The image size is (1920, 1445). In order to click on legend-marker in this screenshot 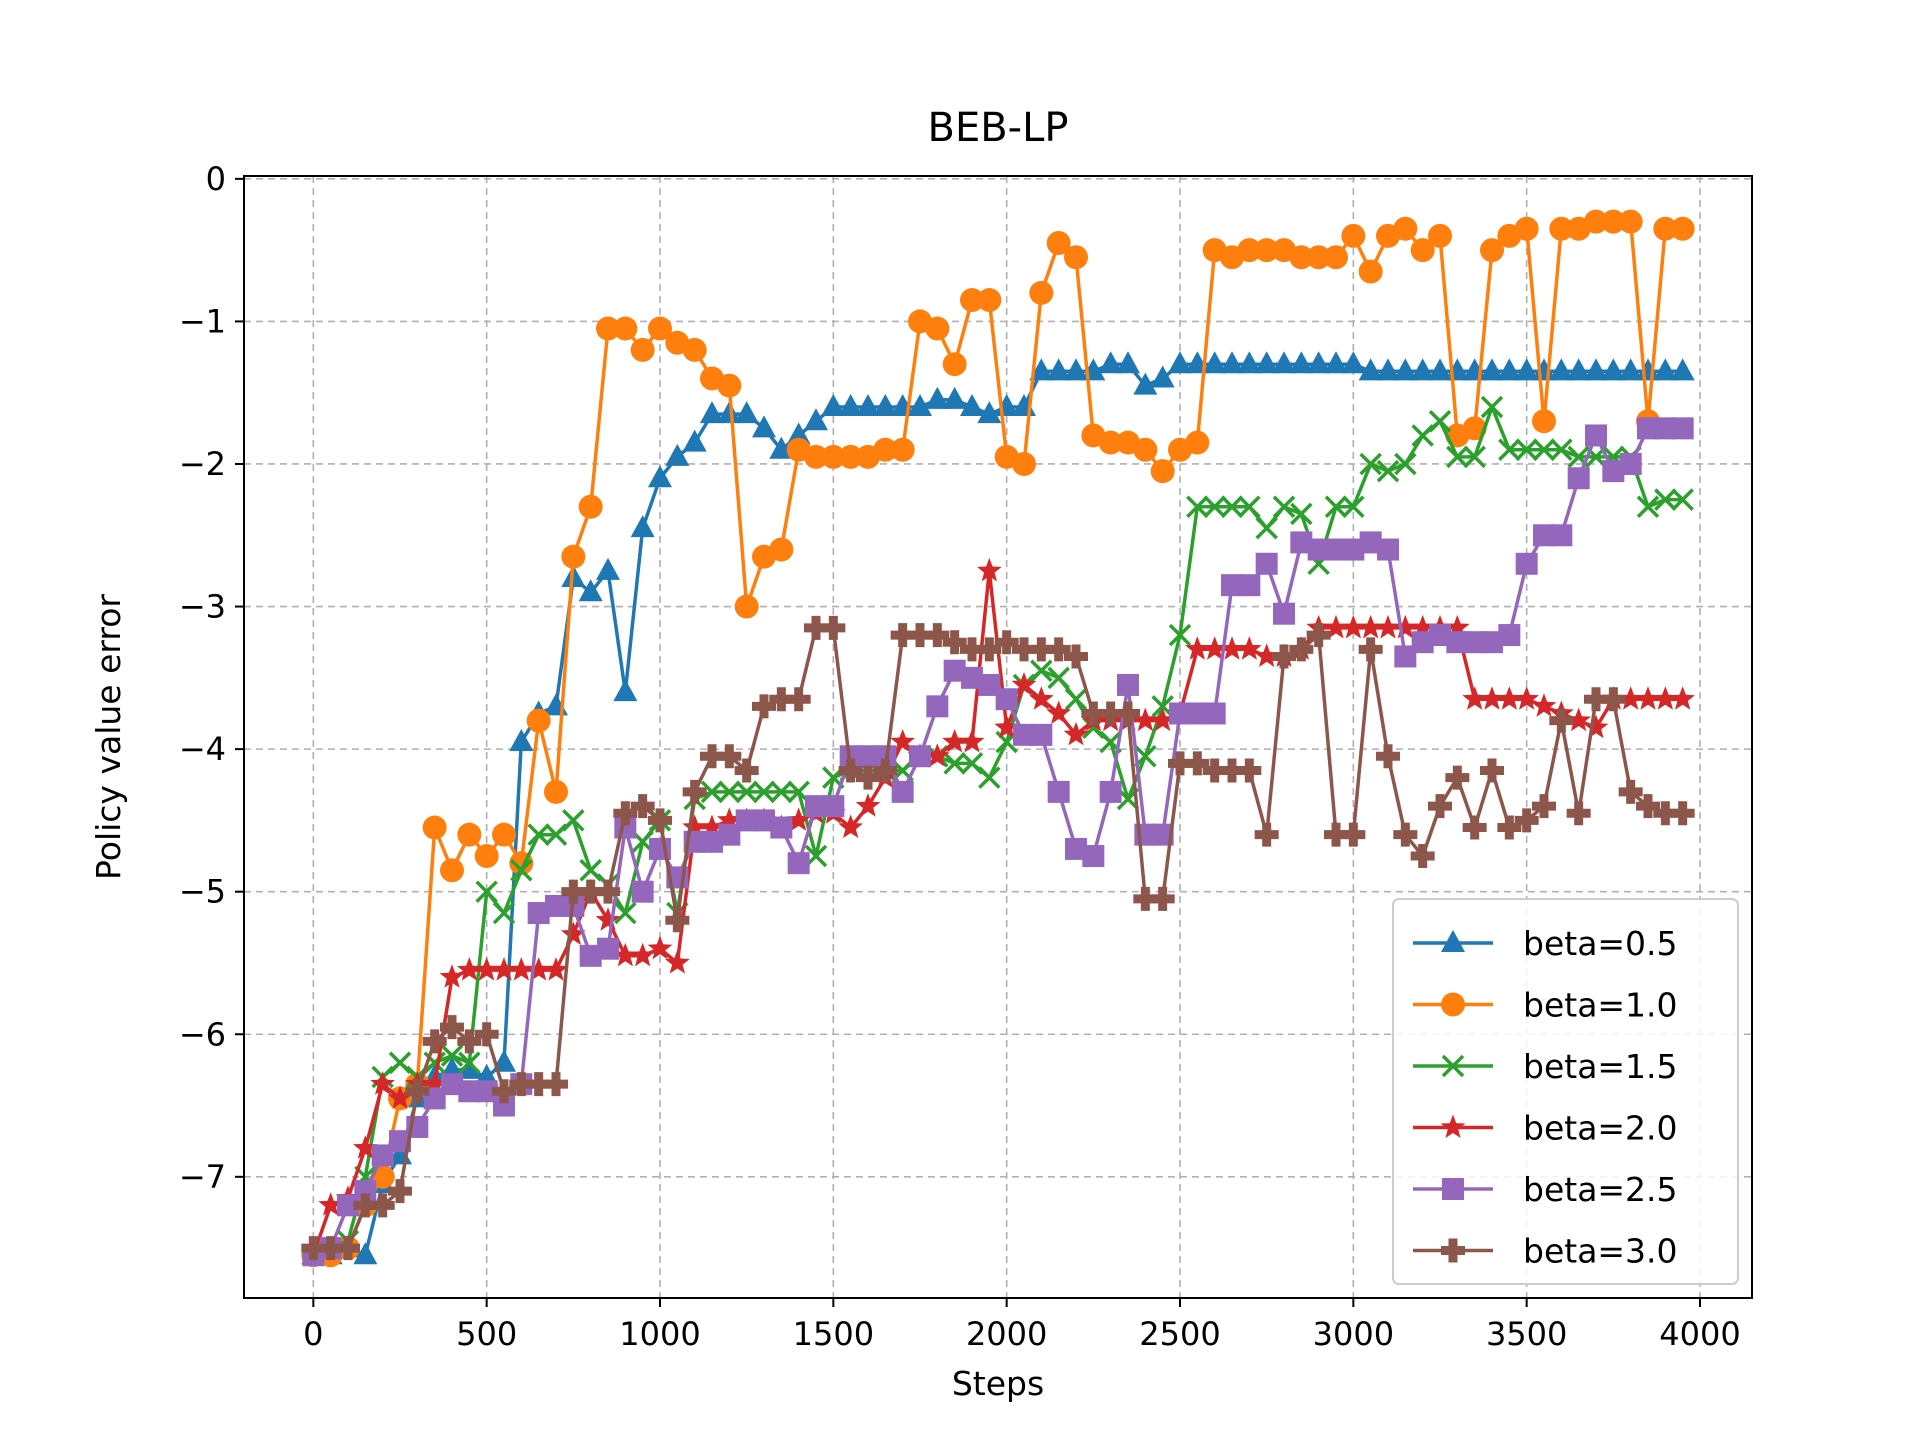, I will do `click(1453, 1250)`.